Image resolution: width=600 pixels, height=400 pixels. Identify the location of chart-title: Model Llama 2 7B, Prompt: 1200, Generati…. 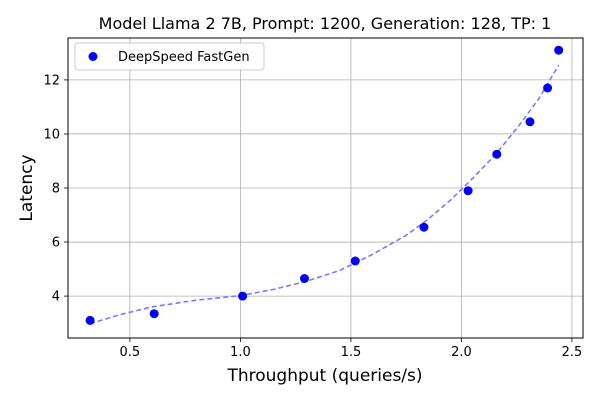
(325, 23).